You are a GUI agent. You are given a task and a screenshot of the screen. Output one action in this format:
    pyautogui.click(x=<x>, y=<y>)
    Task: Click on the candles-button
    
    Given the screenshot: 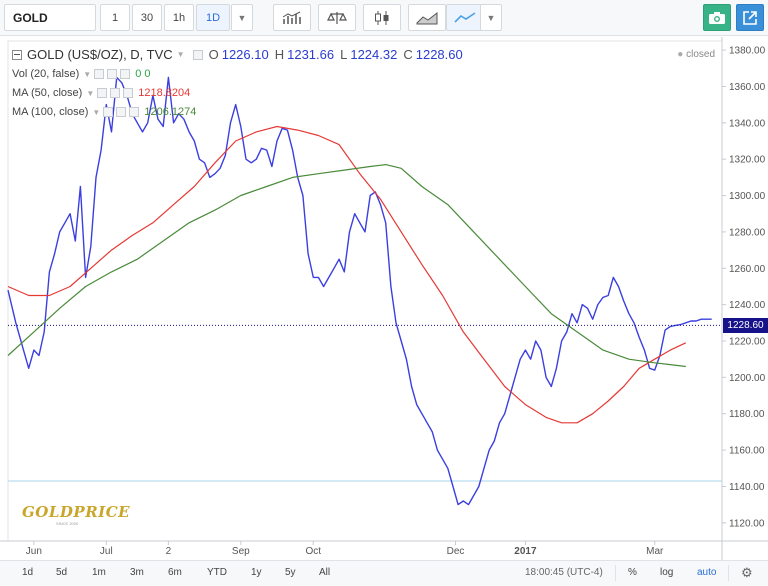 What is the action you would take?
    pyautogui.click(x=382, y=17)
    